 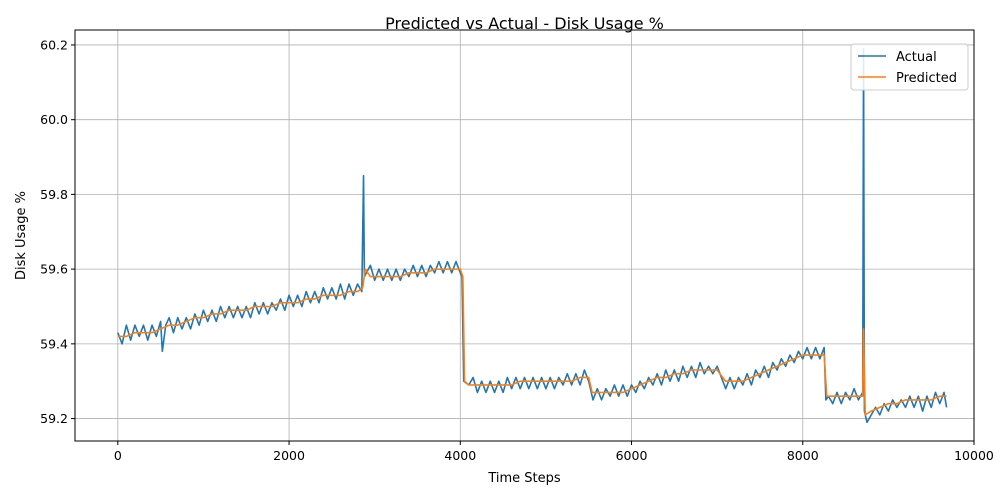 What do you see at coordinates (554, 452) in the screenshot?
I see `x-axis: 0 2000 4000 6000 8000 10000` at bounding box center [554, 452].